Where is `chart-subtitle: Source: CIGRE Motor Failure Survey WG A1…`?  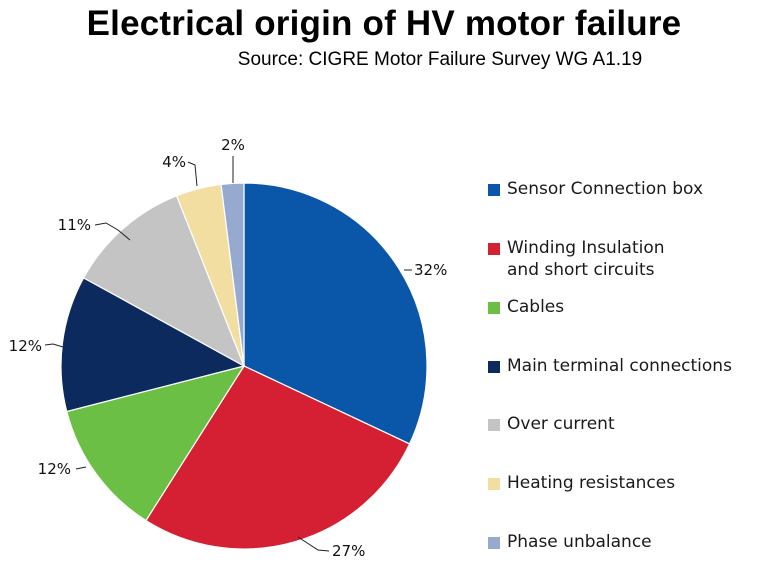
chart-subtitle: Source: CIGRE Motor Failure Survey WG A1… is located at coordinates (440, 59).